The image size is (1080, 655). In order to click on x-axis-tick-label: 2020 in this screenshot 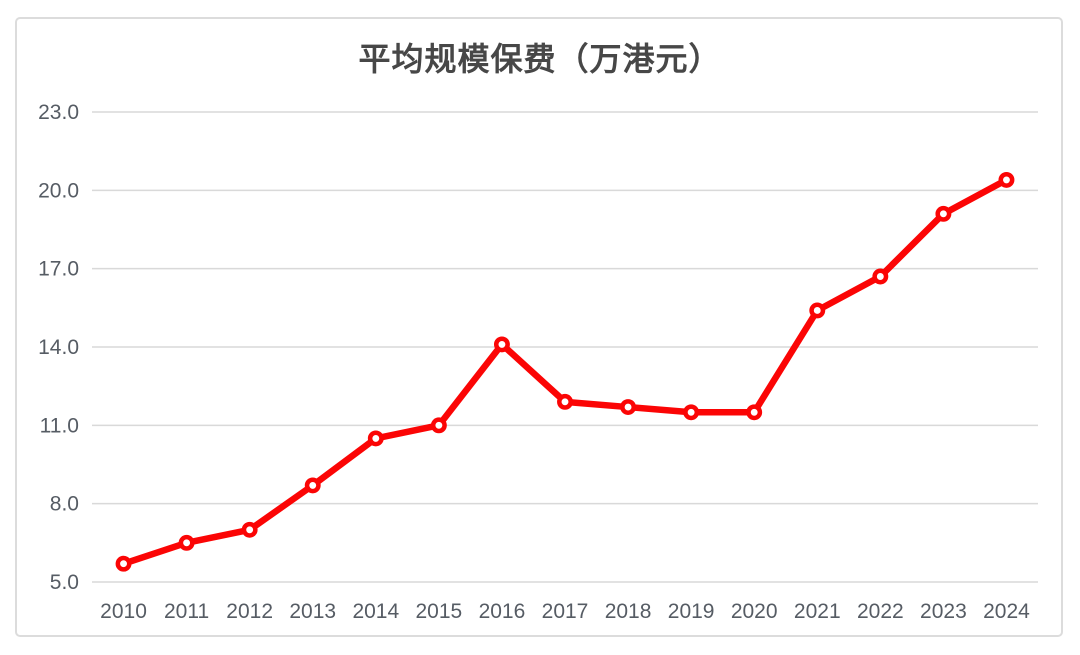, I will do `click(754, 611)`.